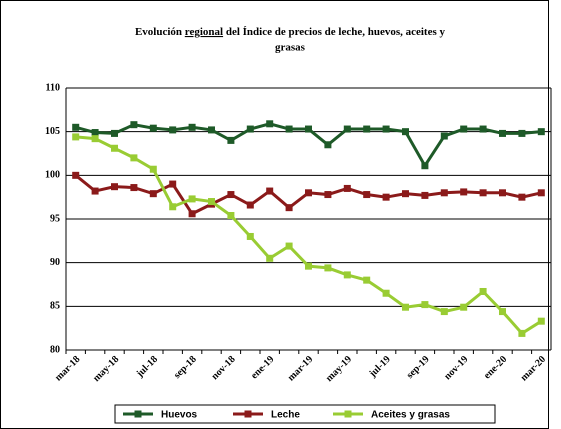 The width and height of the screenshot is (561, 429). What do you see at coordinates (285, 415) in the screenshot?
I see `legend-label: Leche` at bounding box center [285, 415].